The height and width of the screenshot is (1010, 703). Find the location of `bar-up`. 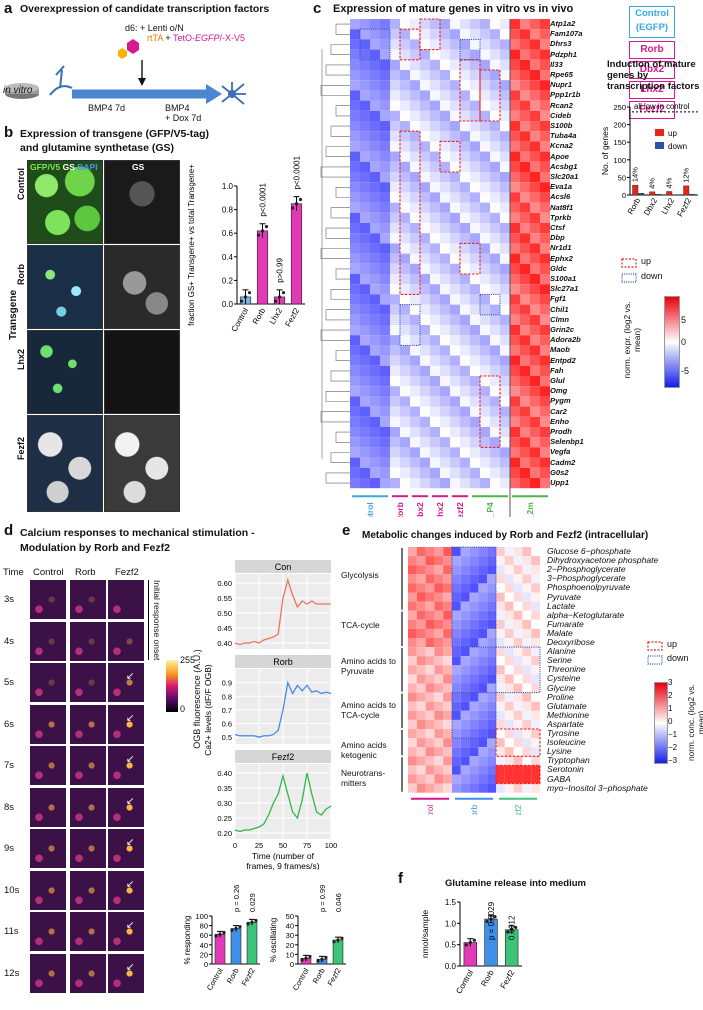

bar-up is located at coordinates (669, 193).